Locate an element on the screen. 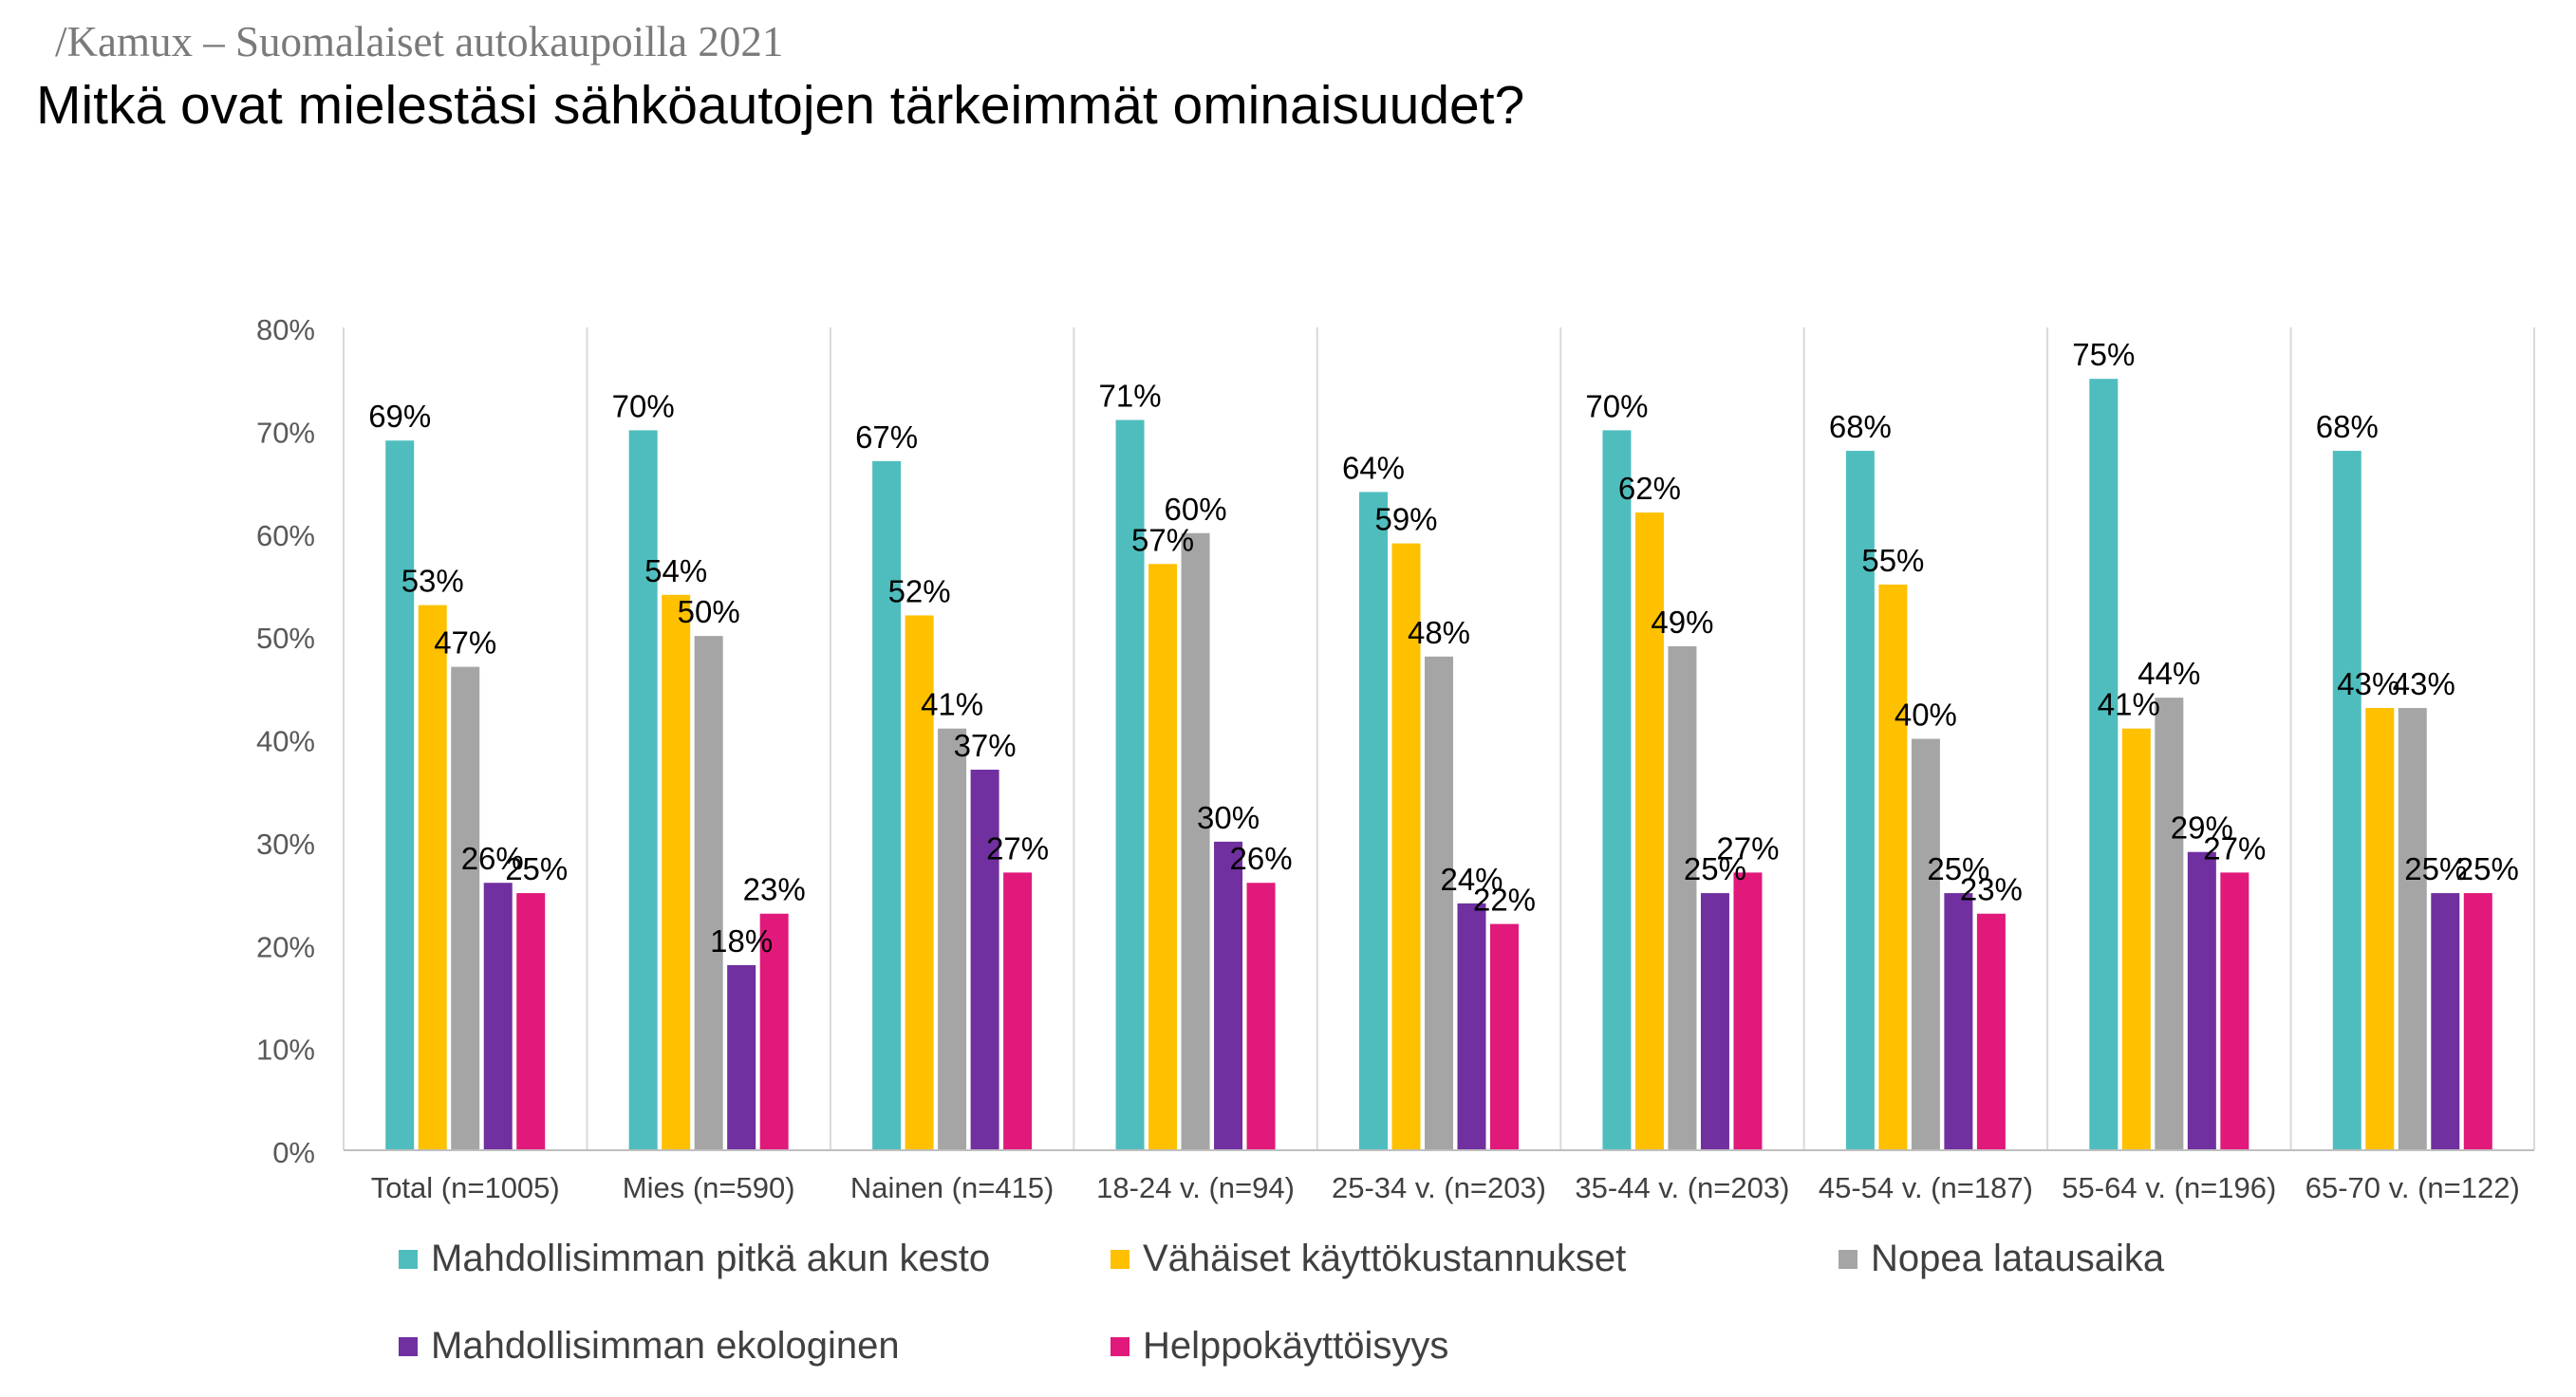  y-tick-label: 70% is located at coordinates (286, 432).